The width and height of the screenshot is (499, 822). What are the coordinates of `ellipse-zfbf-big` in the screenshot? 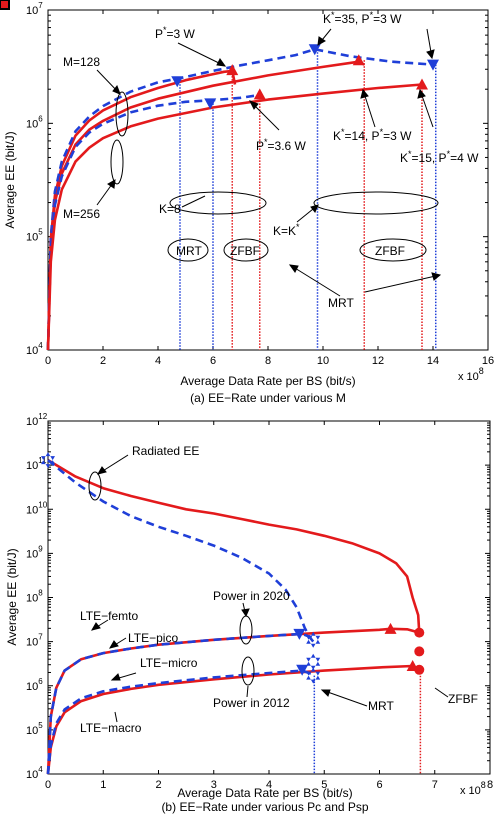 It's located at (393, 250).